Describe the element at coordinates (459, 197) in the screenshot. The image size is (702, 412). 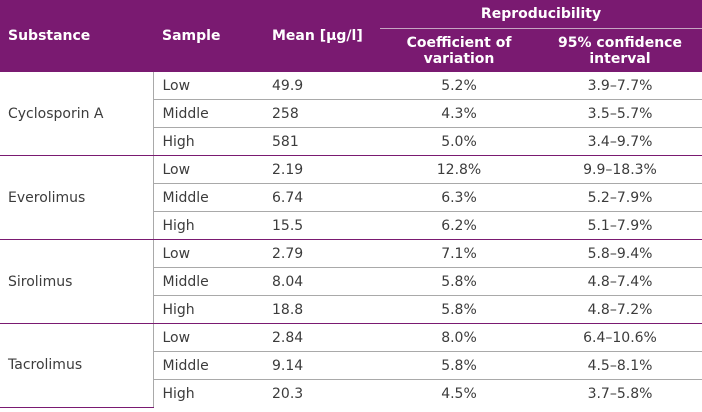
I see `cv-value: 6.3%` at that location.